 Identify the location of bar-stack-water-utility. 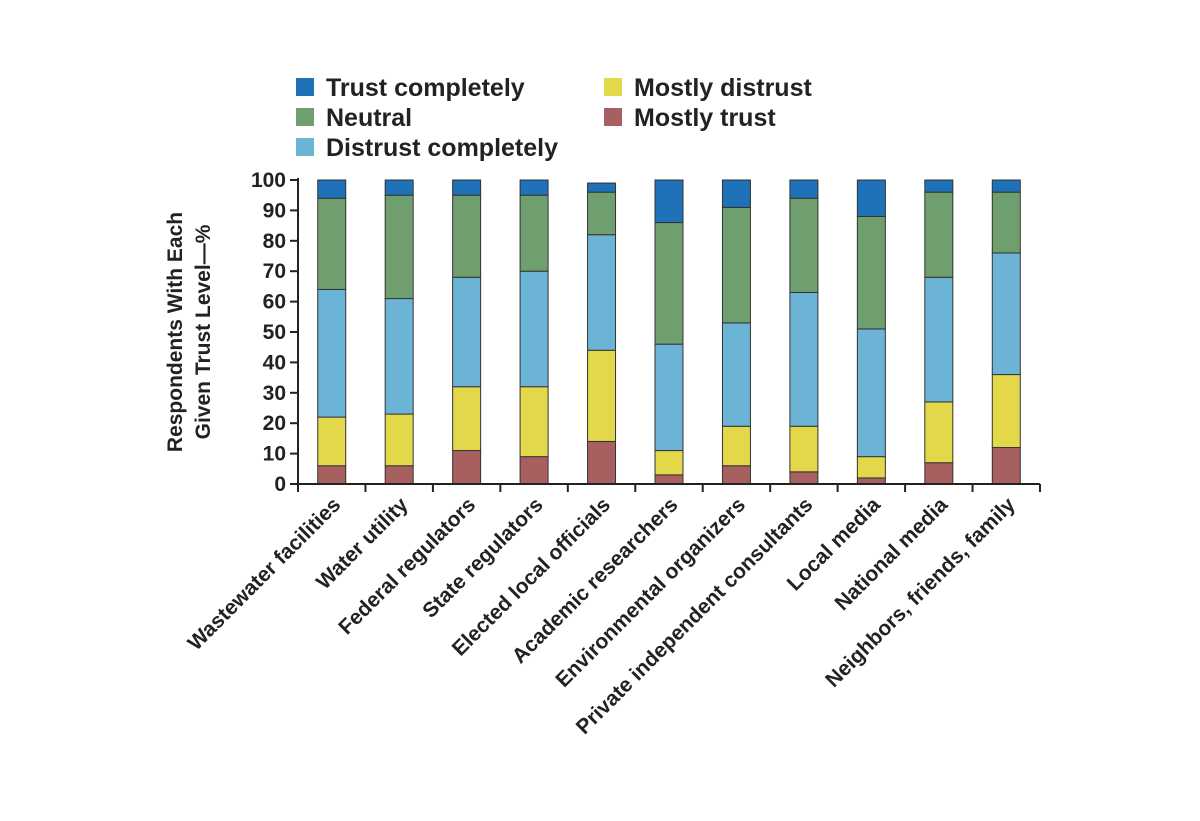
(399, 332).